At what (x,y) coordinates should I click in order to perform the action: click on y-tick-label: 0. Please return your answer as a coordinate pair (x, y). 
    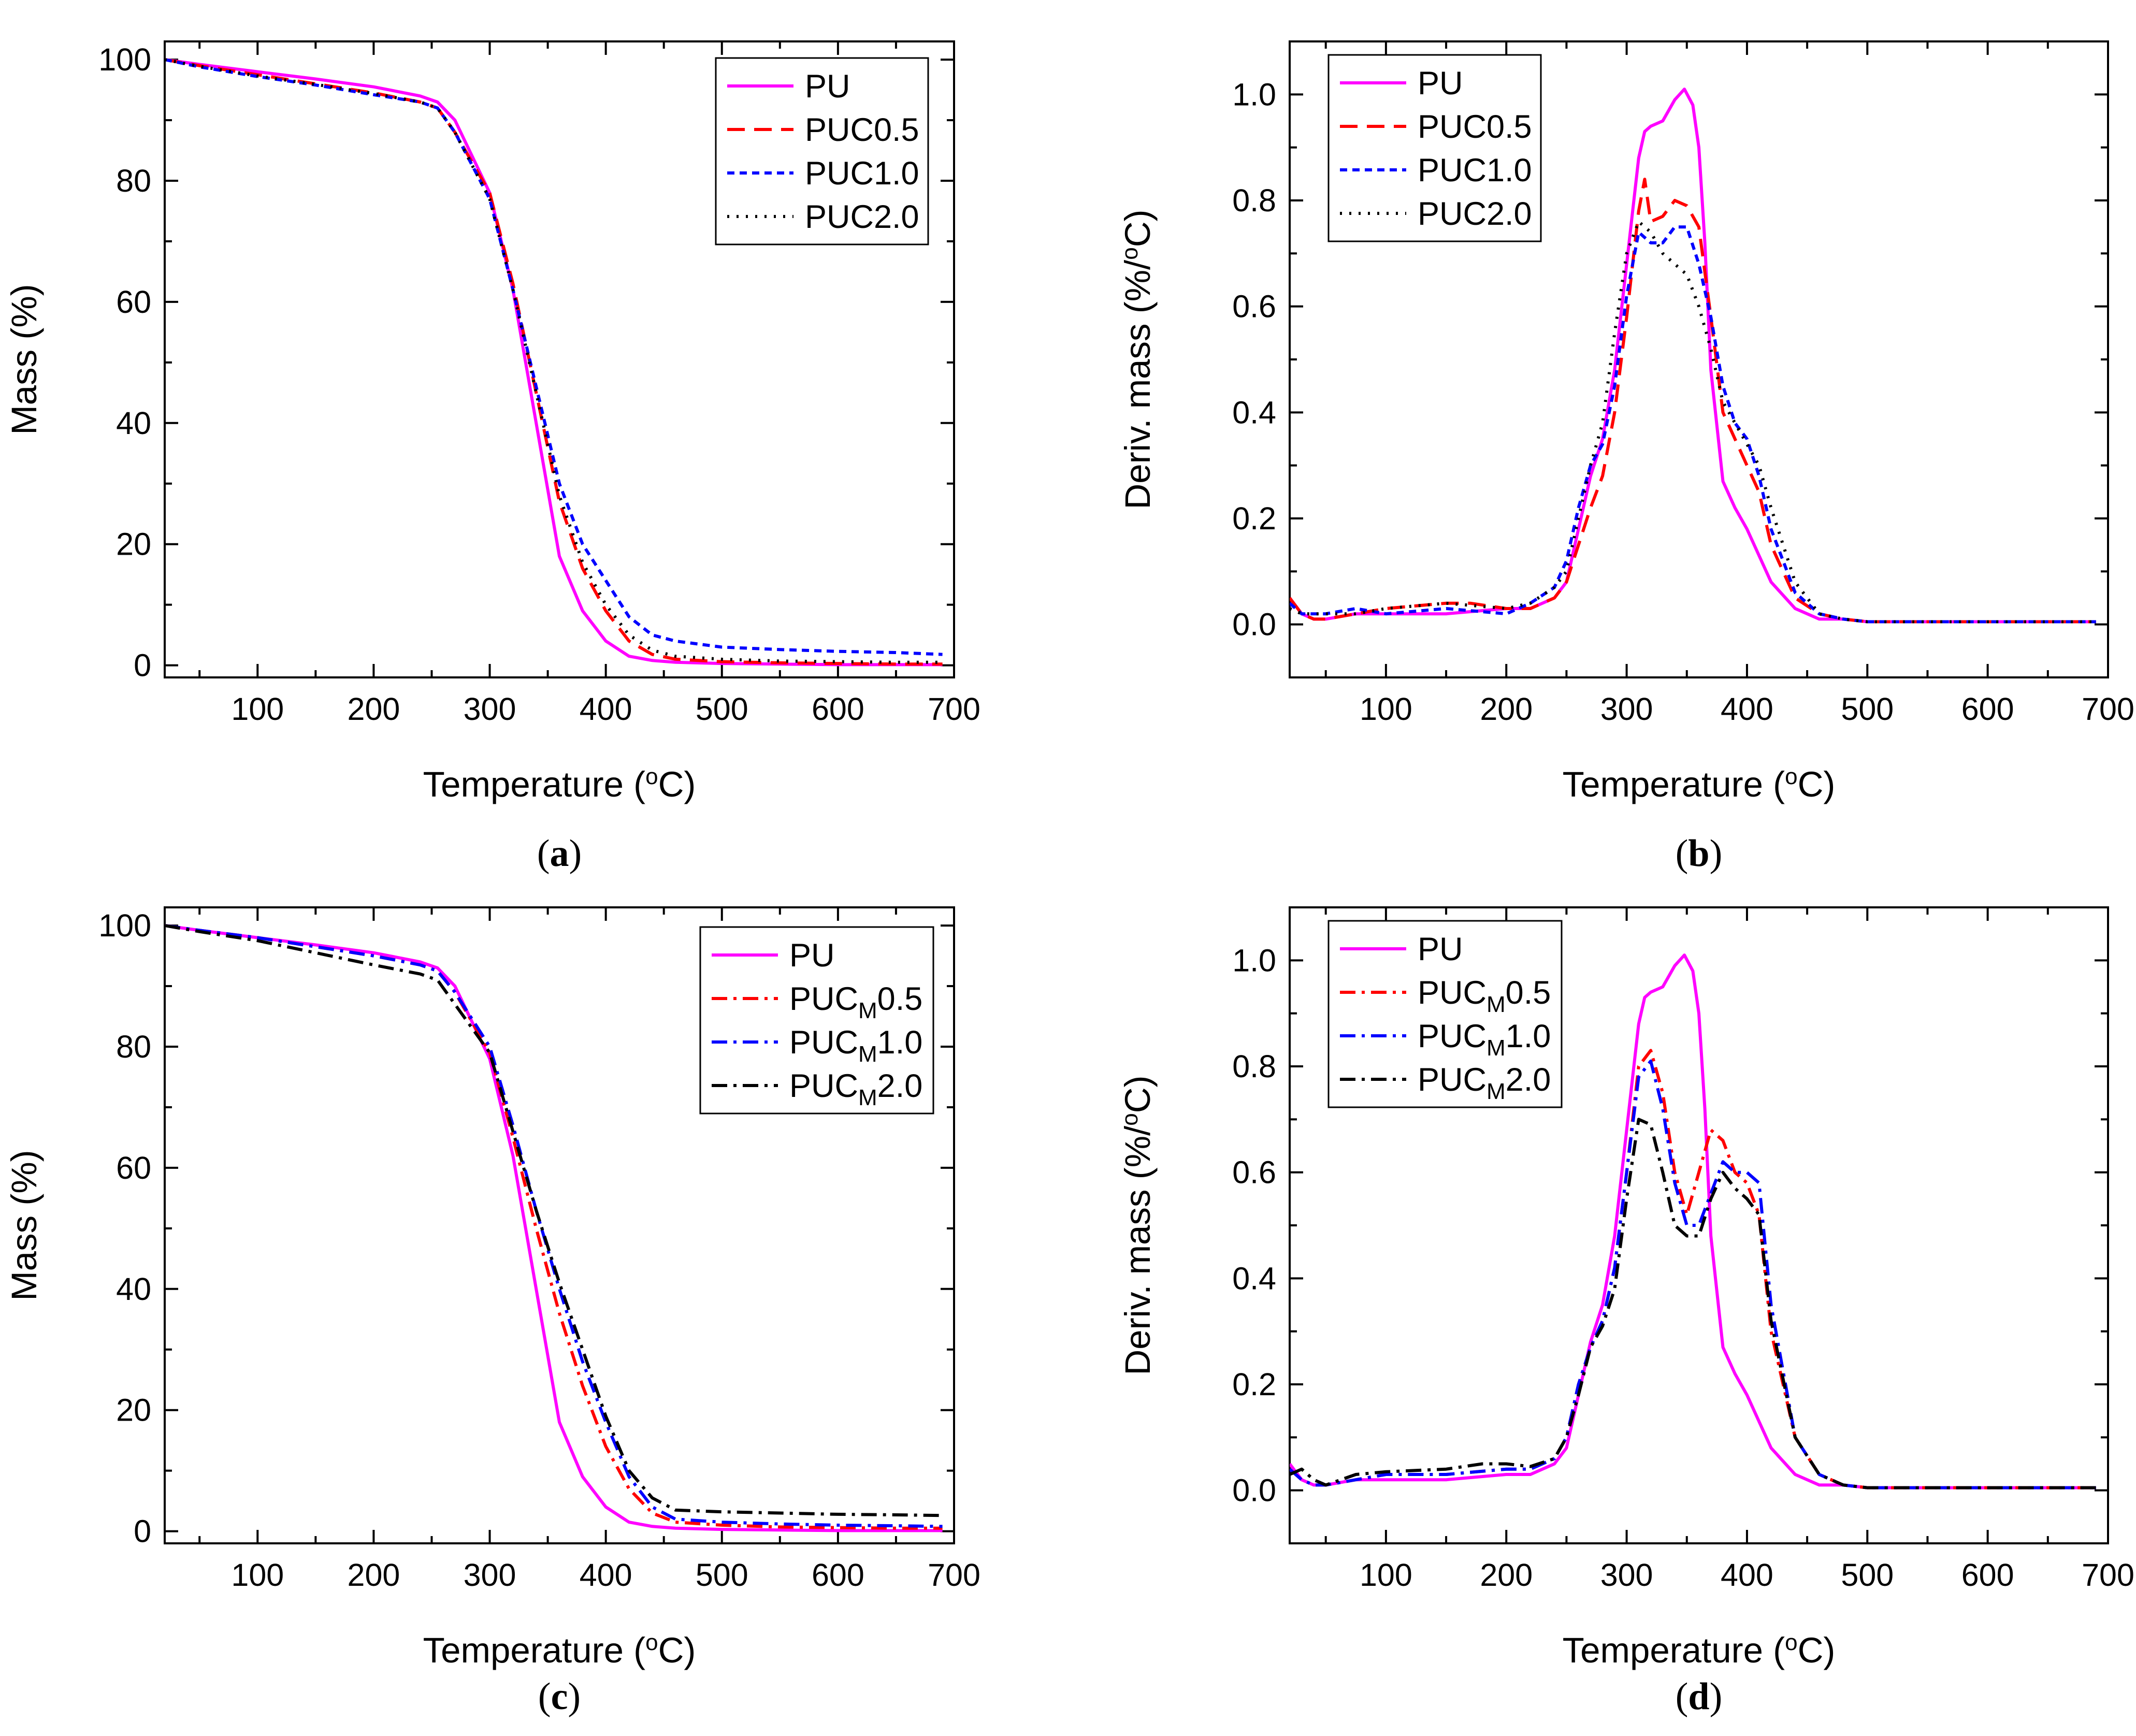
    Looking at the image, I should click on (142, 665).